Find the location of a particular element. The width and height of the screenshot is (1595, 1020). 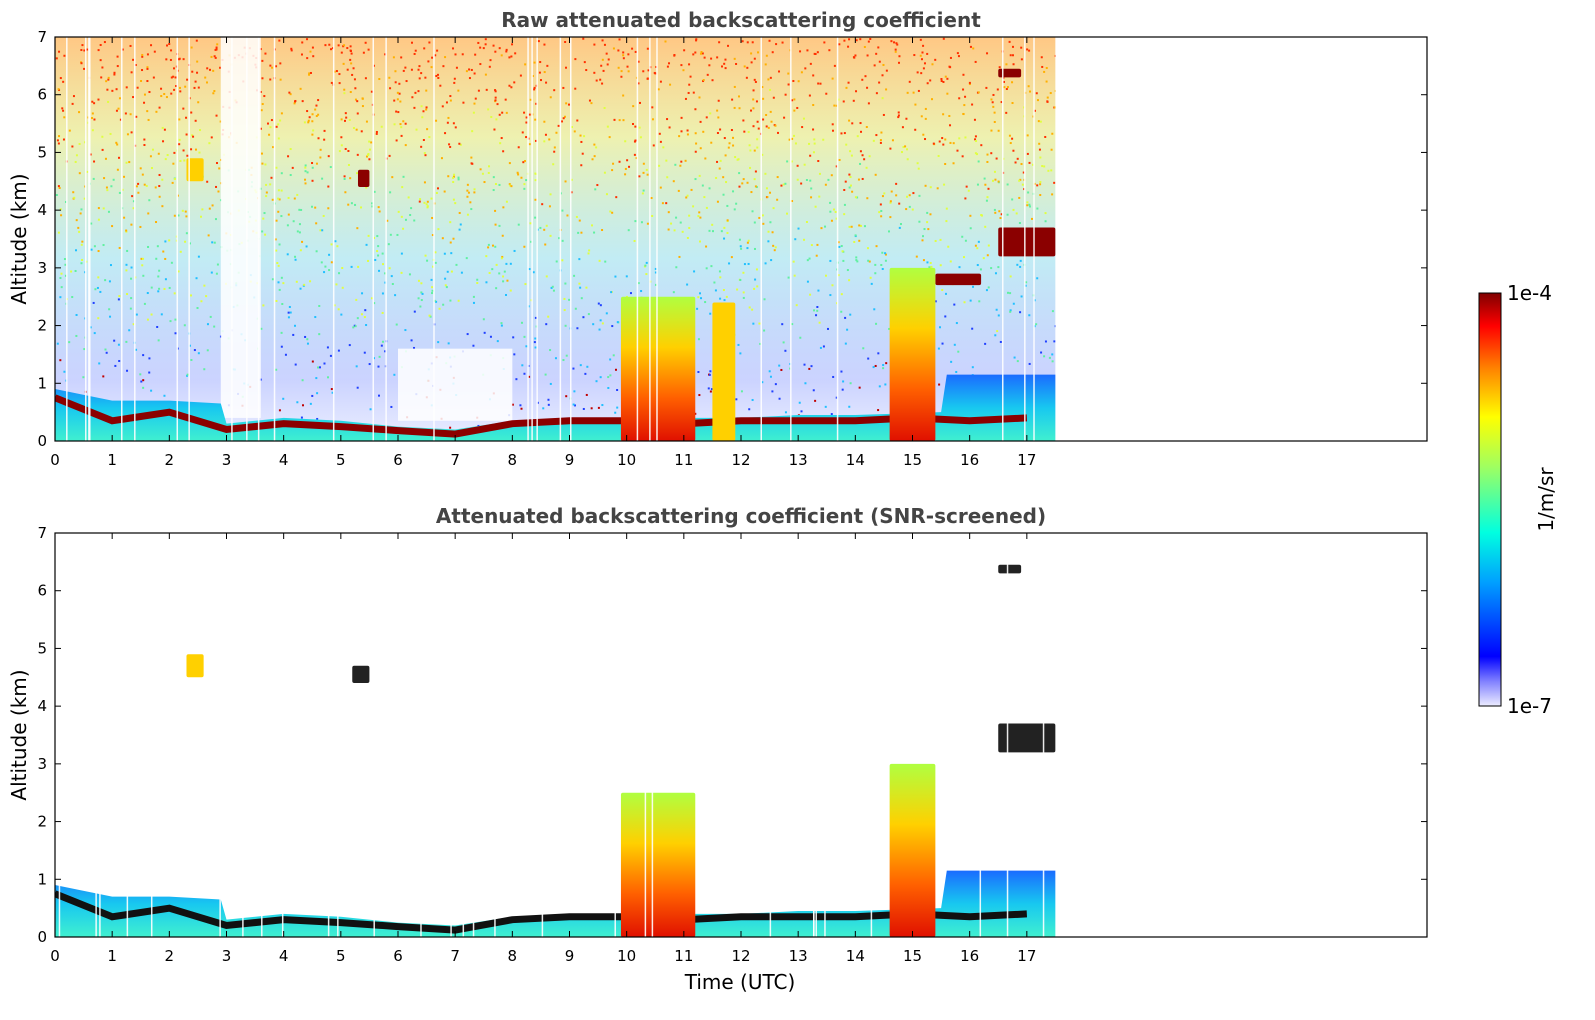

feature-aerosol-layer is located at coordinates (724, 371).